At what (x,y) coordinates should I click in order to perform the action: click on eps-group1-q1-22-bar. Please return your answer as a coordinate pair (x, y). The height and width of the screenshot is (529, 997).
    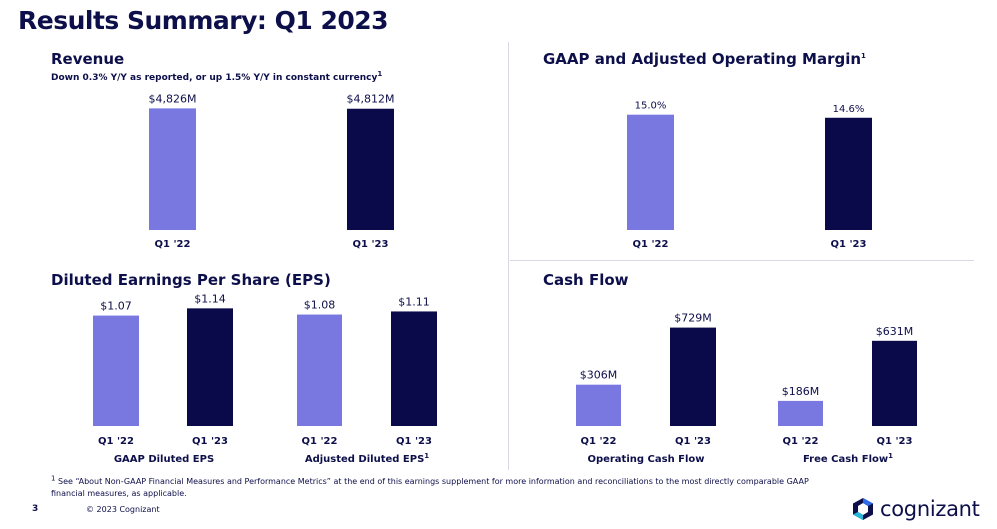
    Looking at the image, I should click on (116, 370).